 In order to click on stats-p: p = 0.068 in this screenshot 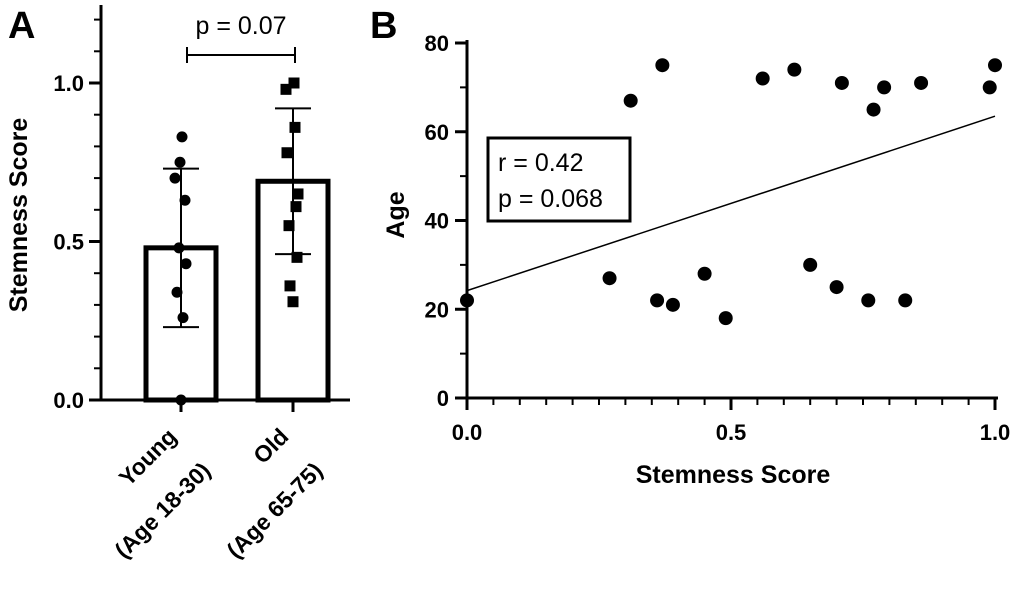, I will do `click(550, 199)`.